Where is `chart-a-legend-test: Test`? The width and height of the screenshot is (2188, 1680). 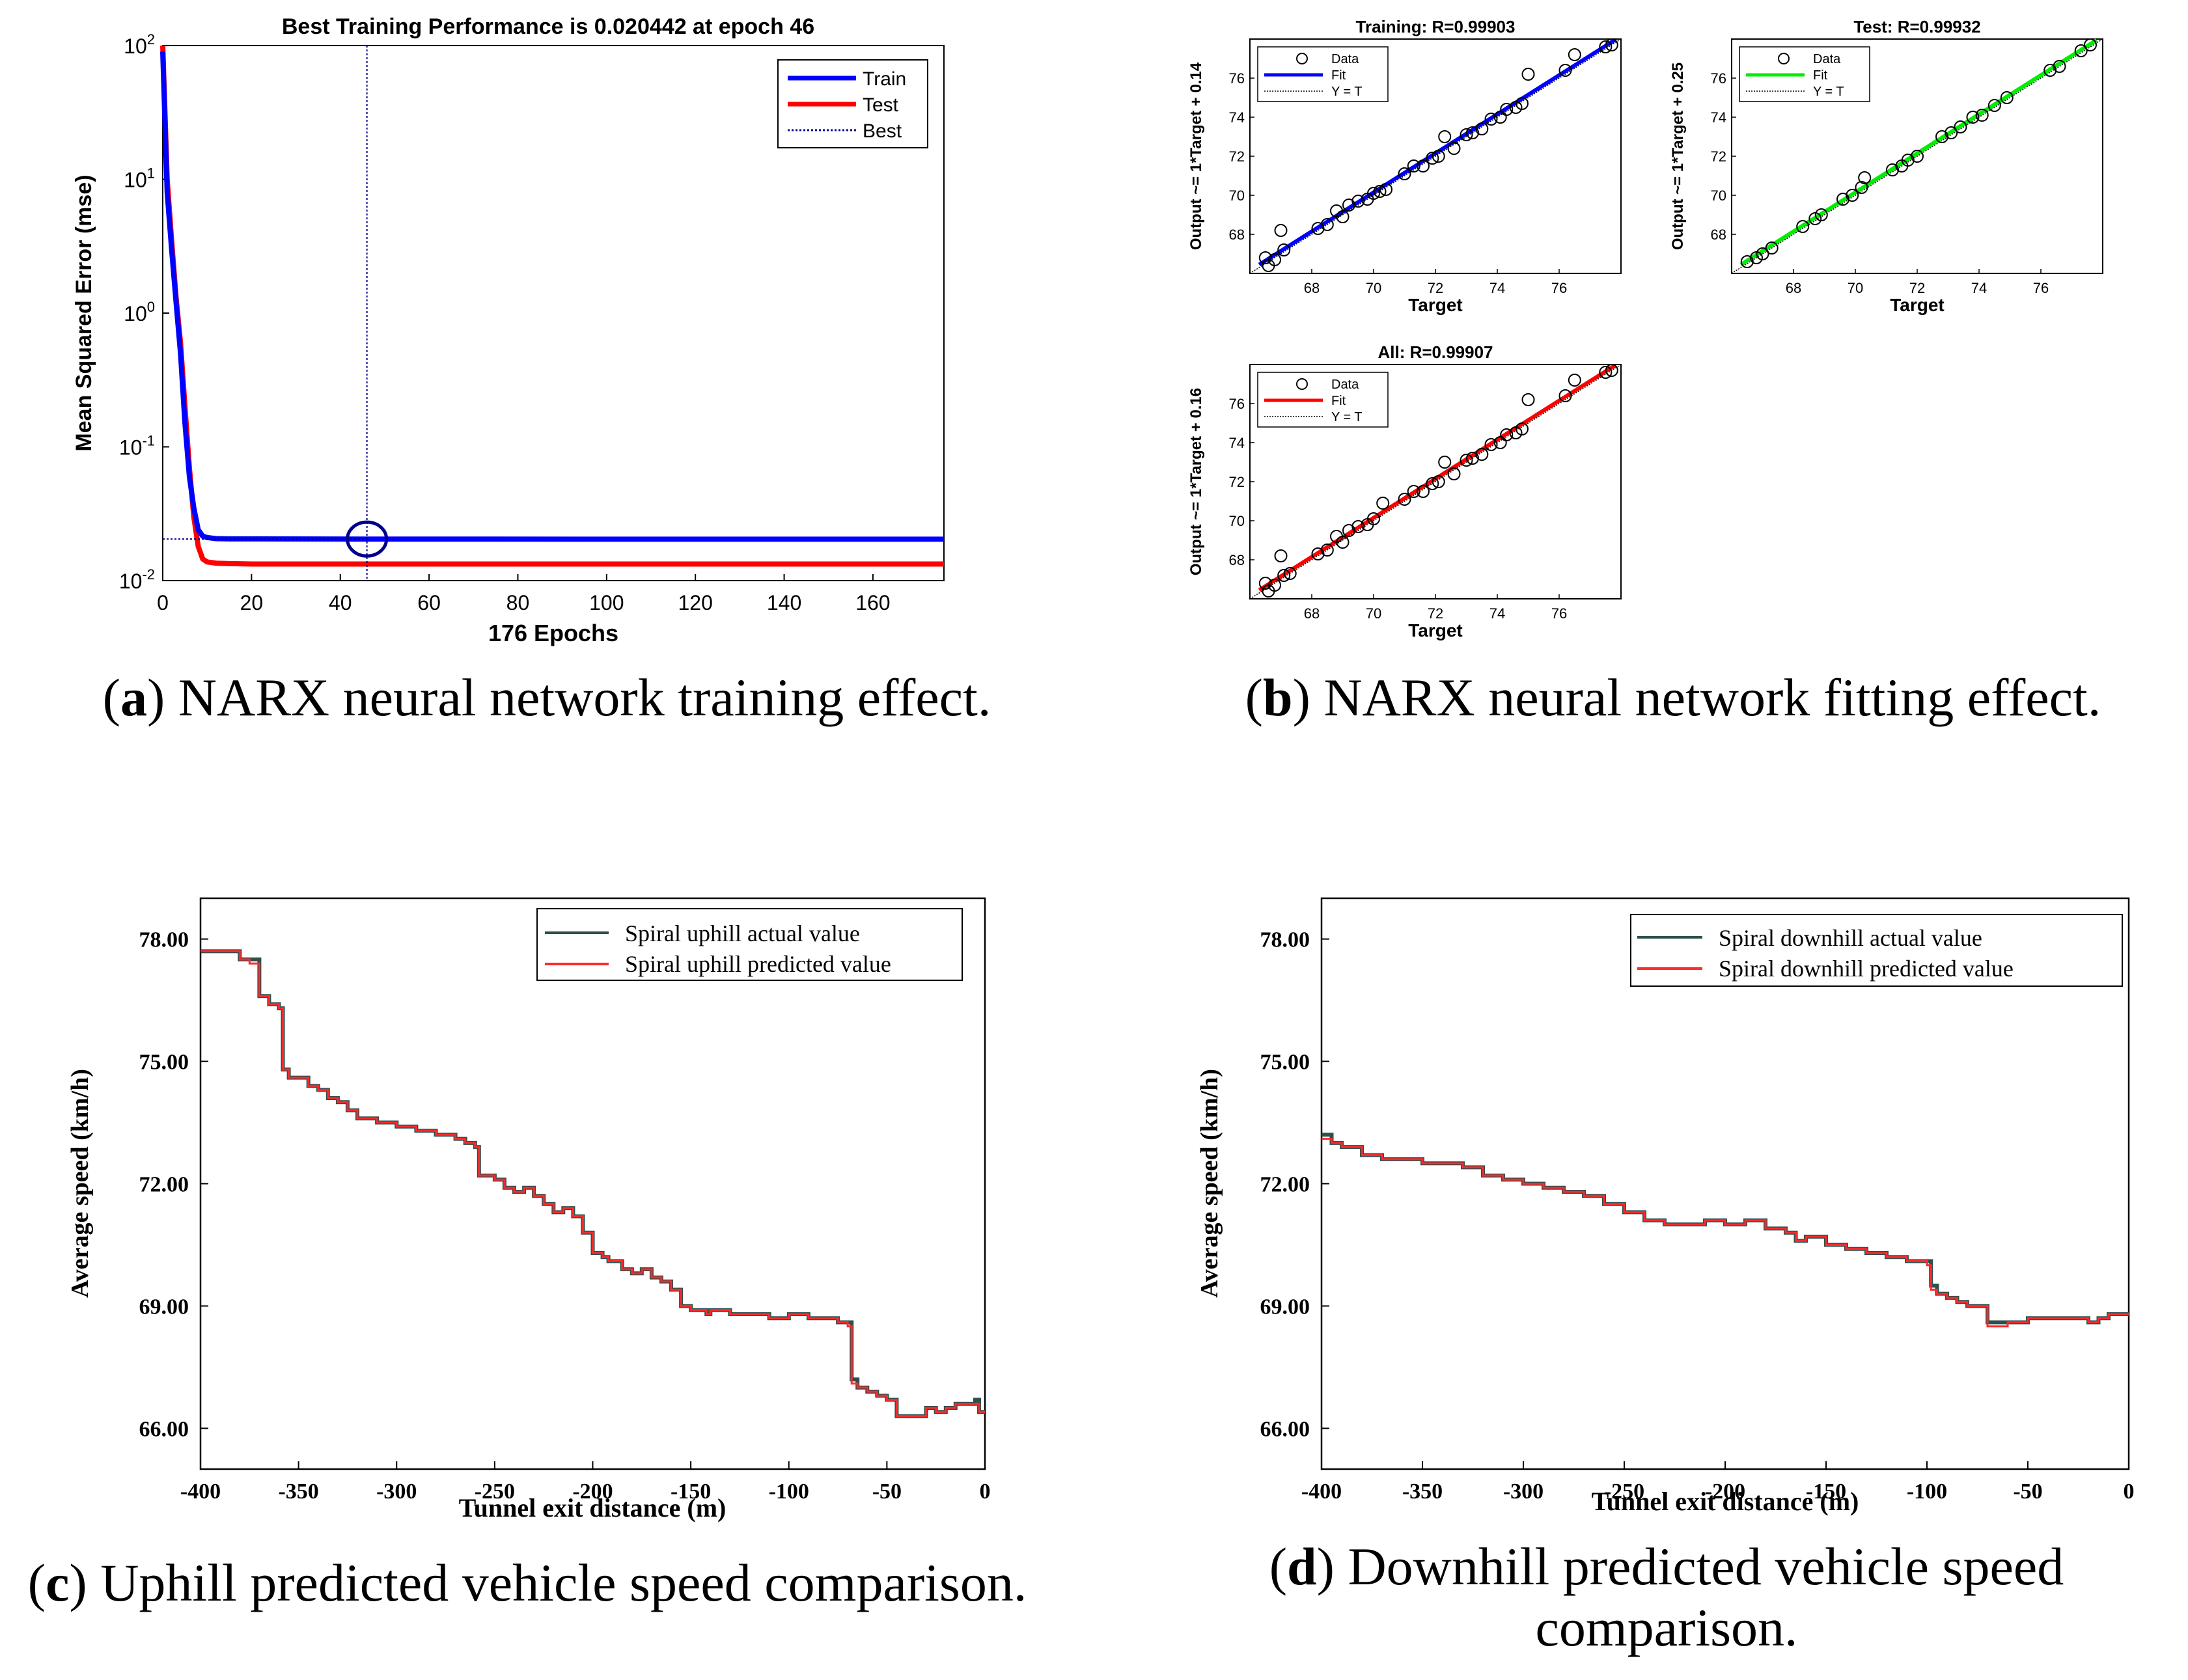 chart-a-legend-test: Test is located at coordinates (881, 105).